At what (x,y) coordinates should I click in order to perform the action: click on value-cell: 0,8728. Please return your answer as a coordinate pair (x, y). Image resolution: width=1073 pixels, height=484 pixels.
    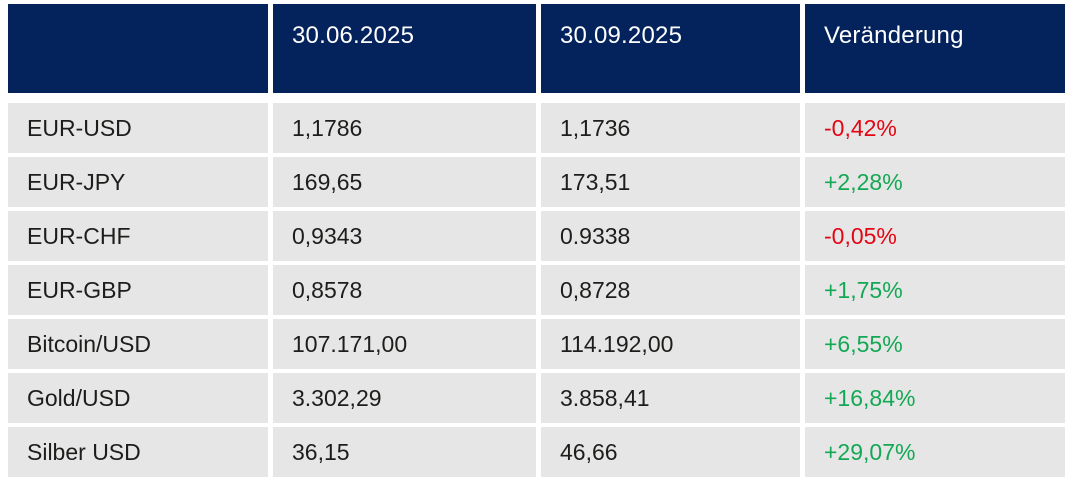
    Looking at the image, I should click on (670, 290).